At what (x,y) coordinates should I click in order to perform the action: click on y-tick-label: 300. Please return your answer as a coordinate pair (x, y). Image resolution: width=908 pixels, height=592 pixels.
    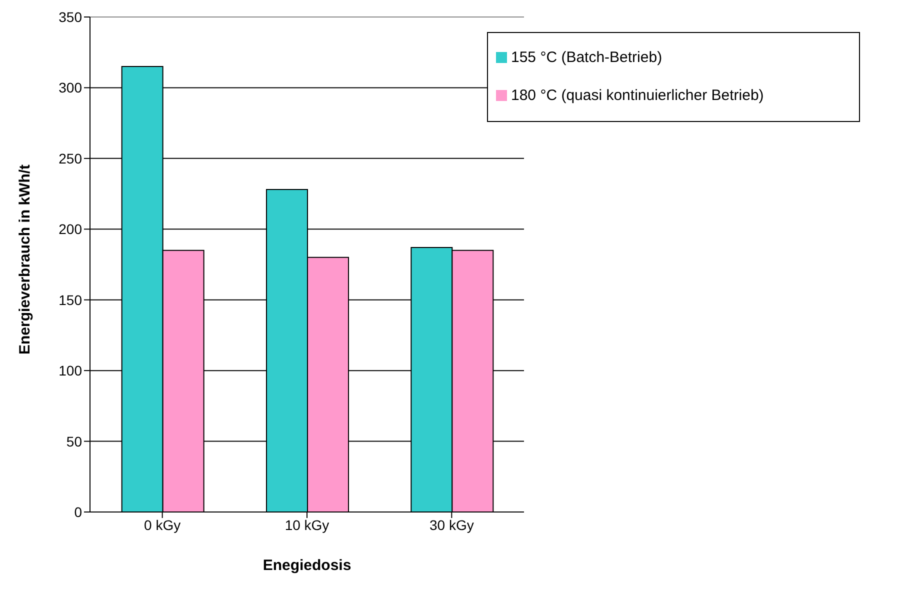
    Looking at the image, I should click on (70, 88).